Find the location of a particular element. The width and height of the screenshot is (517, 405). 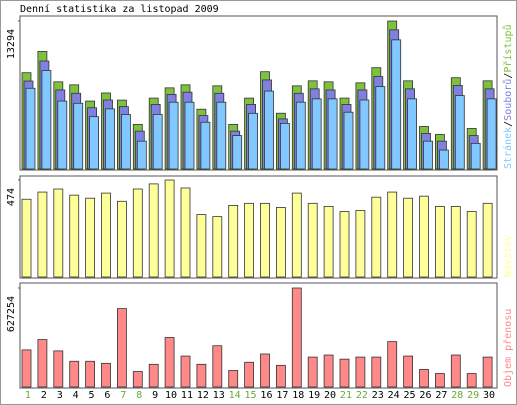

x-tick-label: 13 is located at coordinates (219, 395).